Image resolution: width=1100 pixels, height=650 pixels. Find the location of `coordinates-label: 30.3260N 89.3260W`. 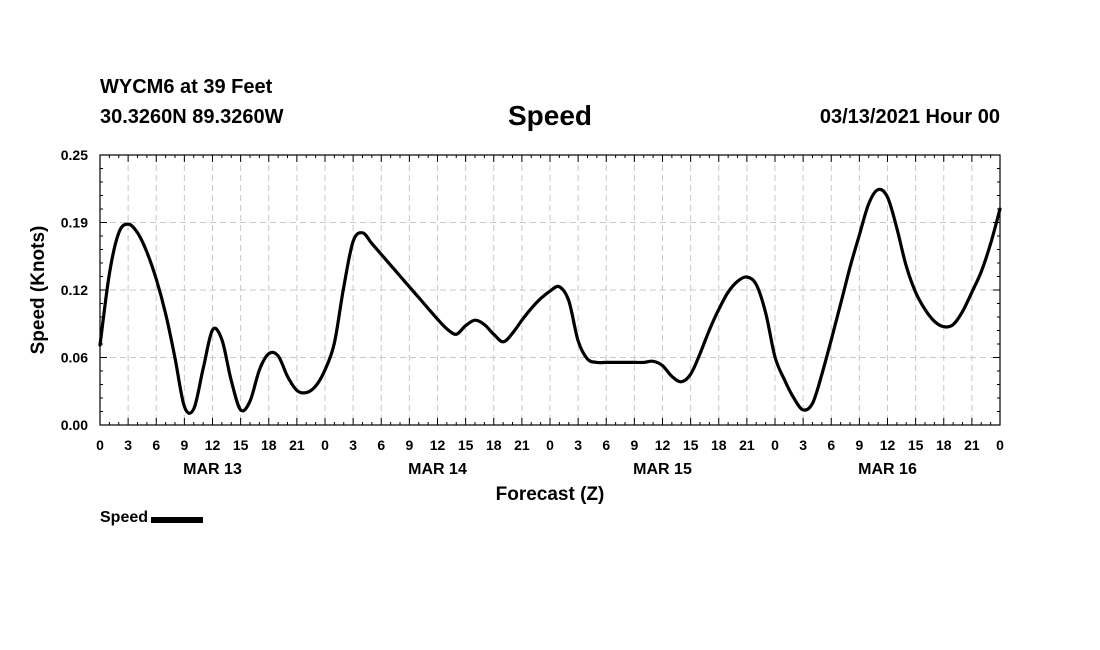

coordinates-label: 30.3260N 89.3260W is located at coordinates (192, 117).